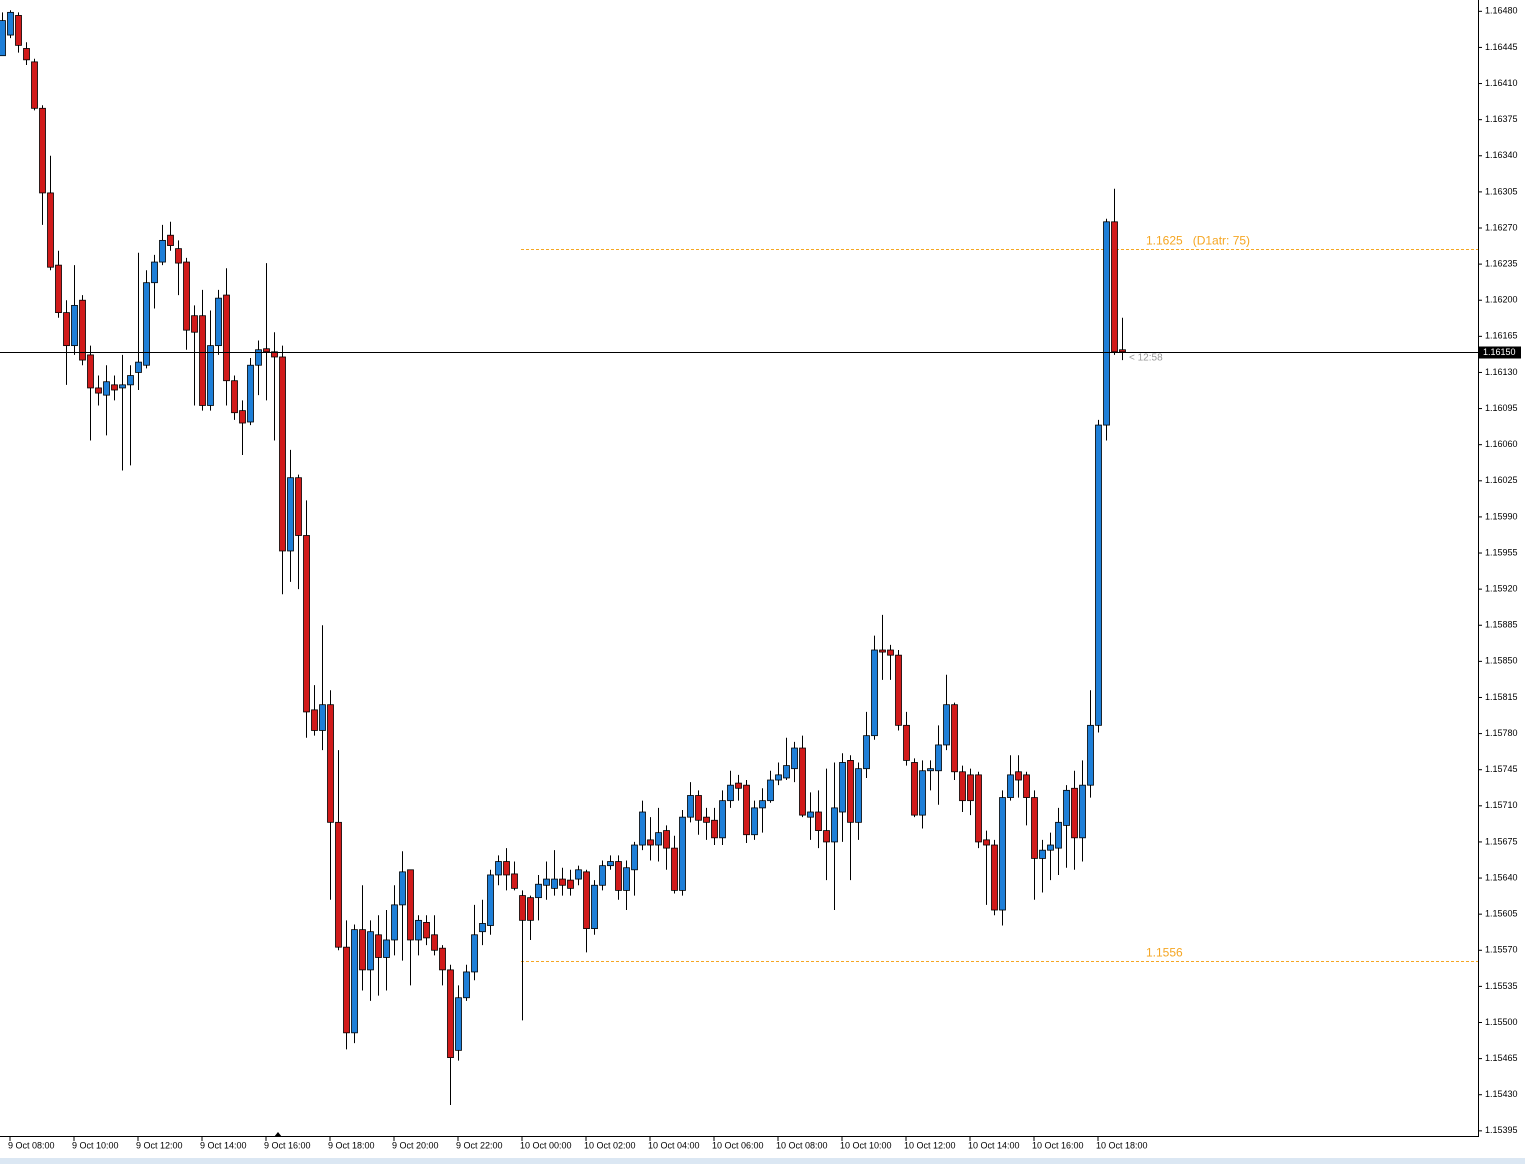  I want to click on y-tick-label: 1.16410, so click(1501, 83).